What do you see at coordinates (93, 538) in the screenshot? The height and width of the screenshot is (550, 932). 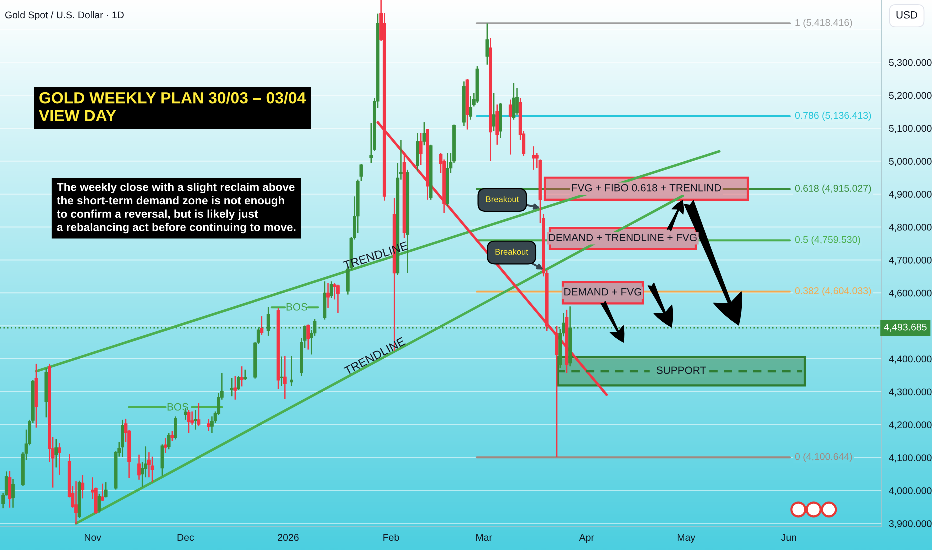 I see `x-tick-label: Nov` at bounding box center [93, 538].